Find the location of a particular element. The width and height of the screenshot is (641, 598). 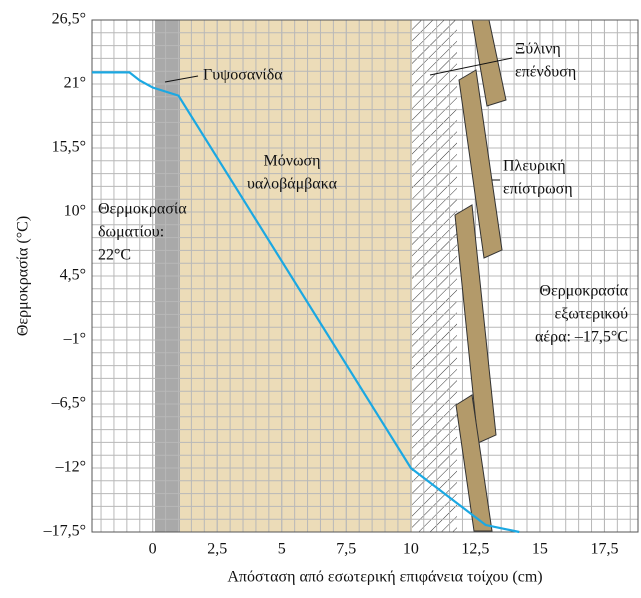

annotation: επίστρωση is located at coordinates (538, 189).